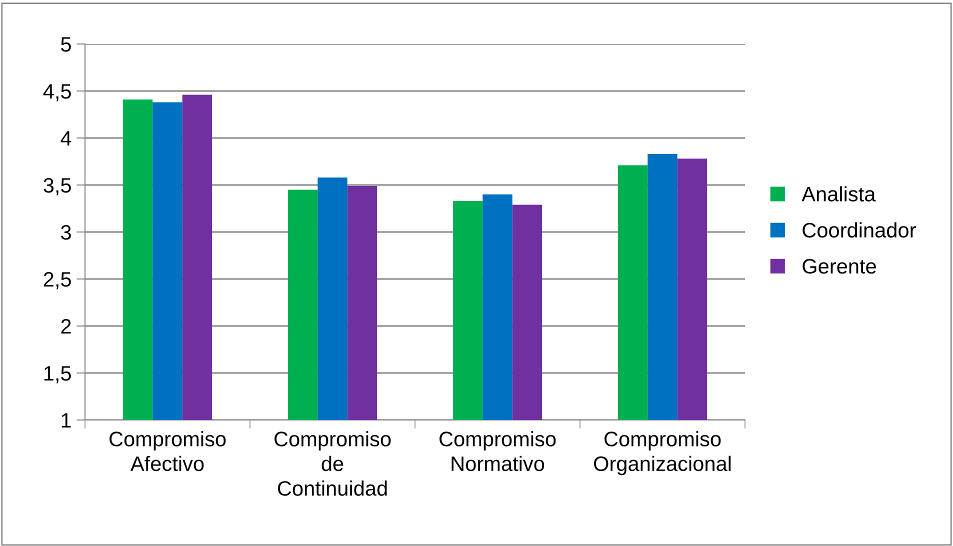 The image size is (953, 546). What do you see at coordinates (57, 93) in the screenshot?
I see `y-tick-label: 4,5` at bounding box center [57, 93].